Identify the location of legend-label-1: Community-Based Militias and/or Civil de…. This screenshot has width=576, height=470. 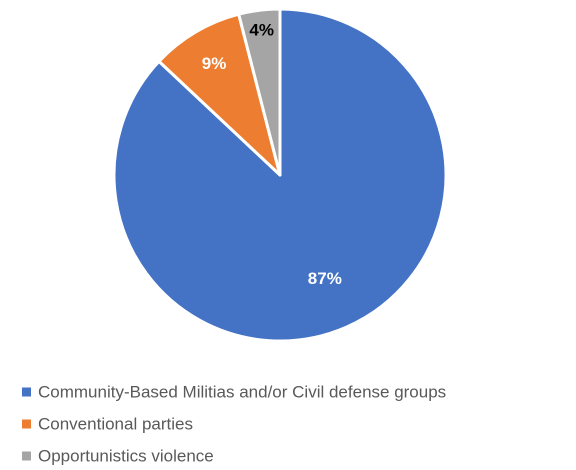
(242, 392).